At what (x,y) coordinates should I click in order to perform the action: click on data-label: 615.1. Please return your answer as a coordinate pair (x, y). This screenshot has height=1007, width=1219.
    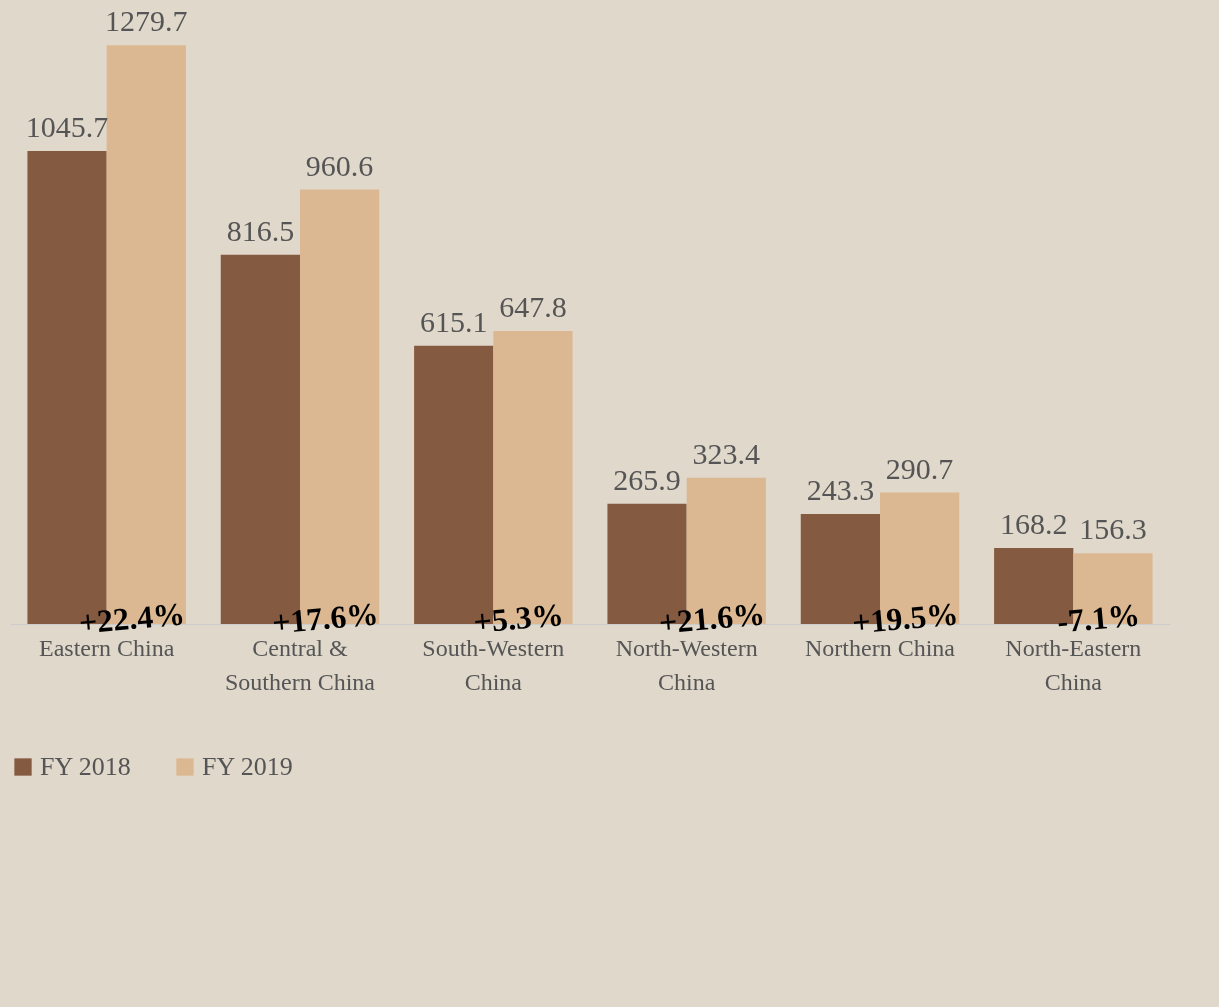
    Looking at the image, I should click on (453, 321).